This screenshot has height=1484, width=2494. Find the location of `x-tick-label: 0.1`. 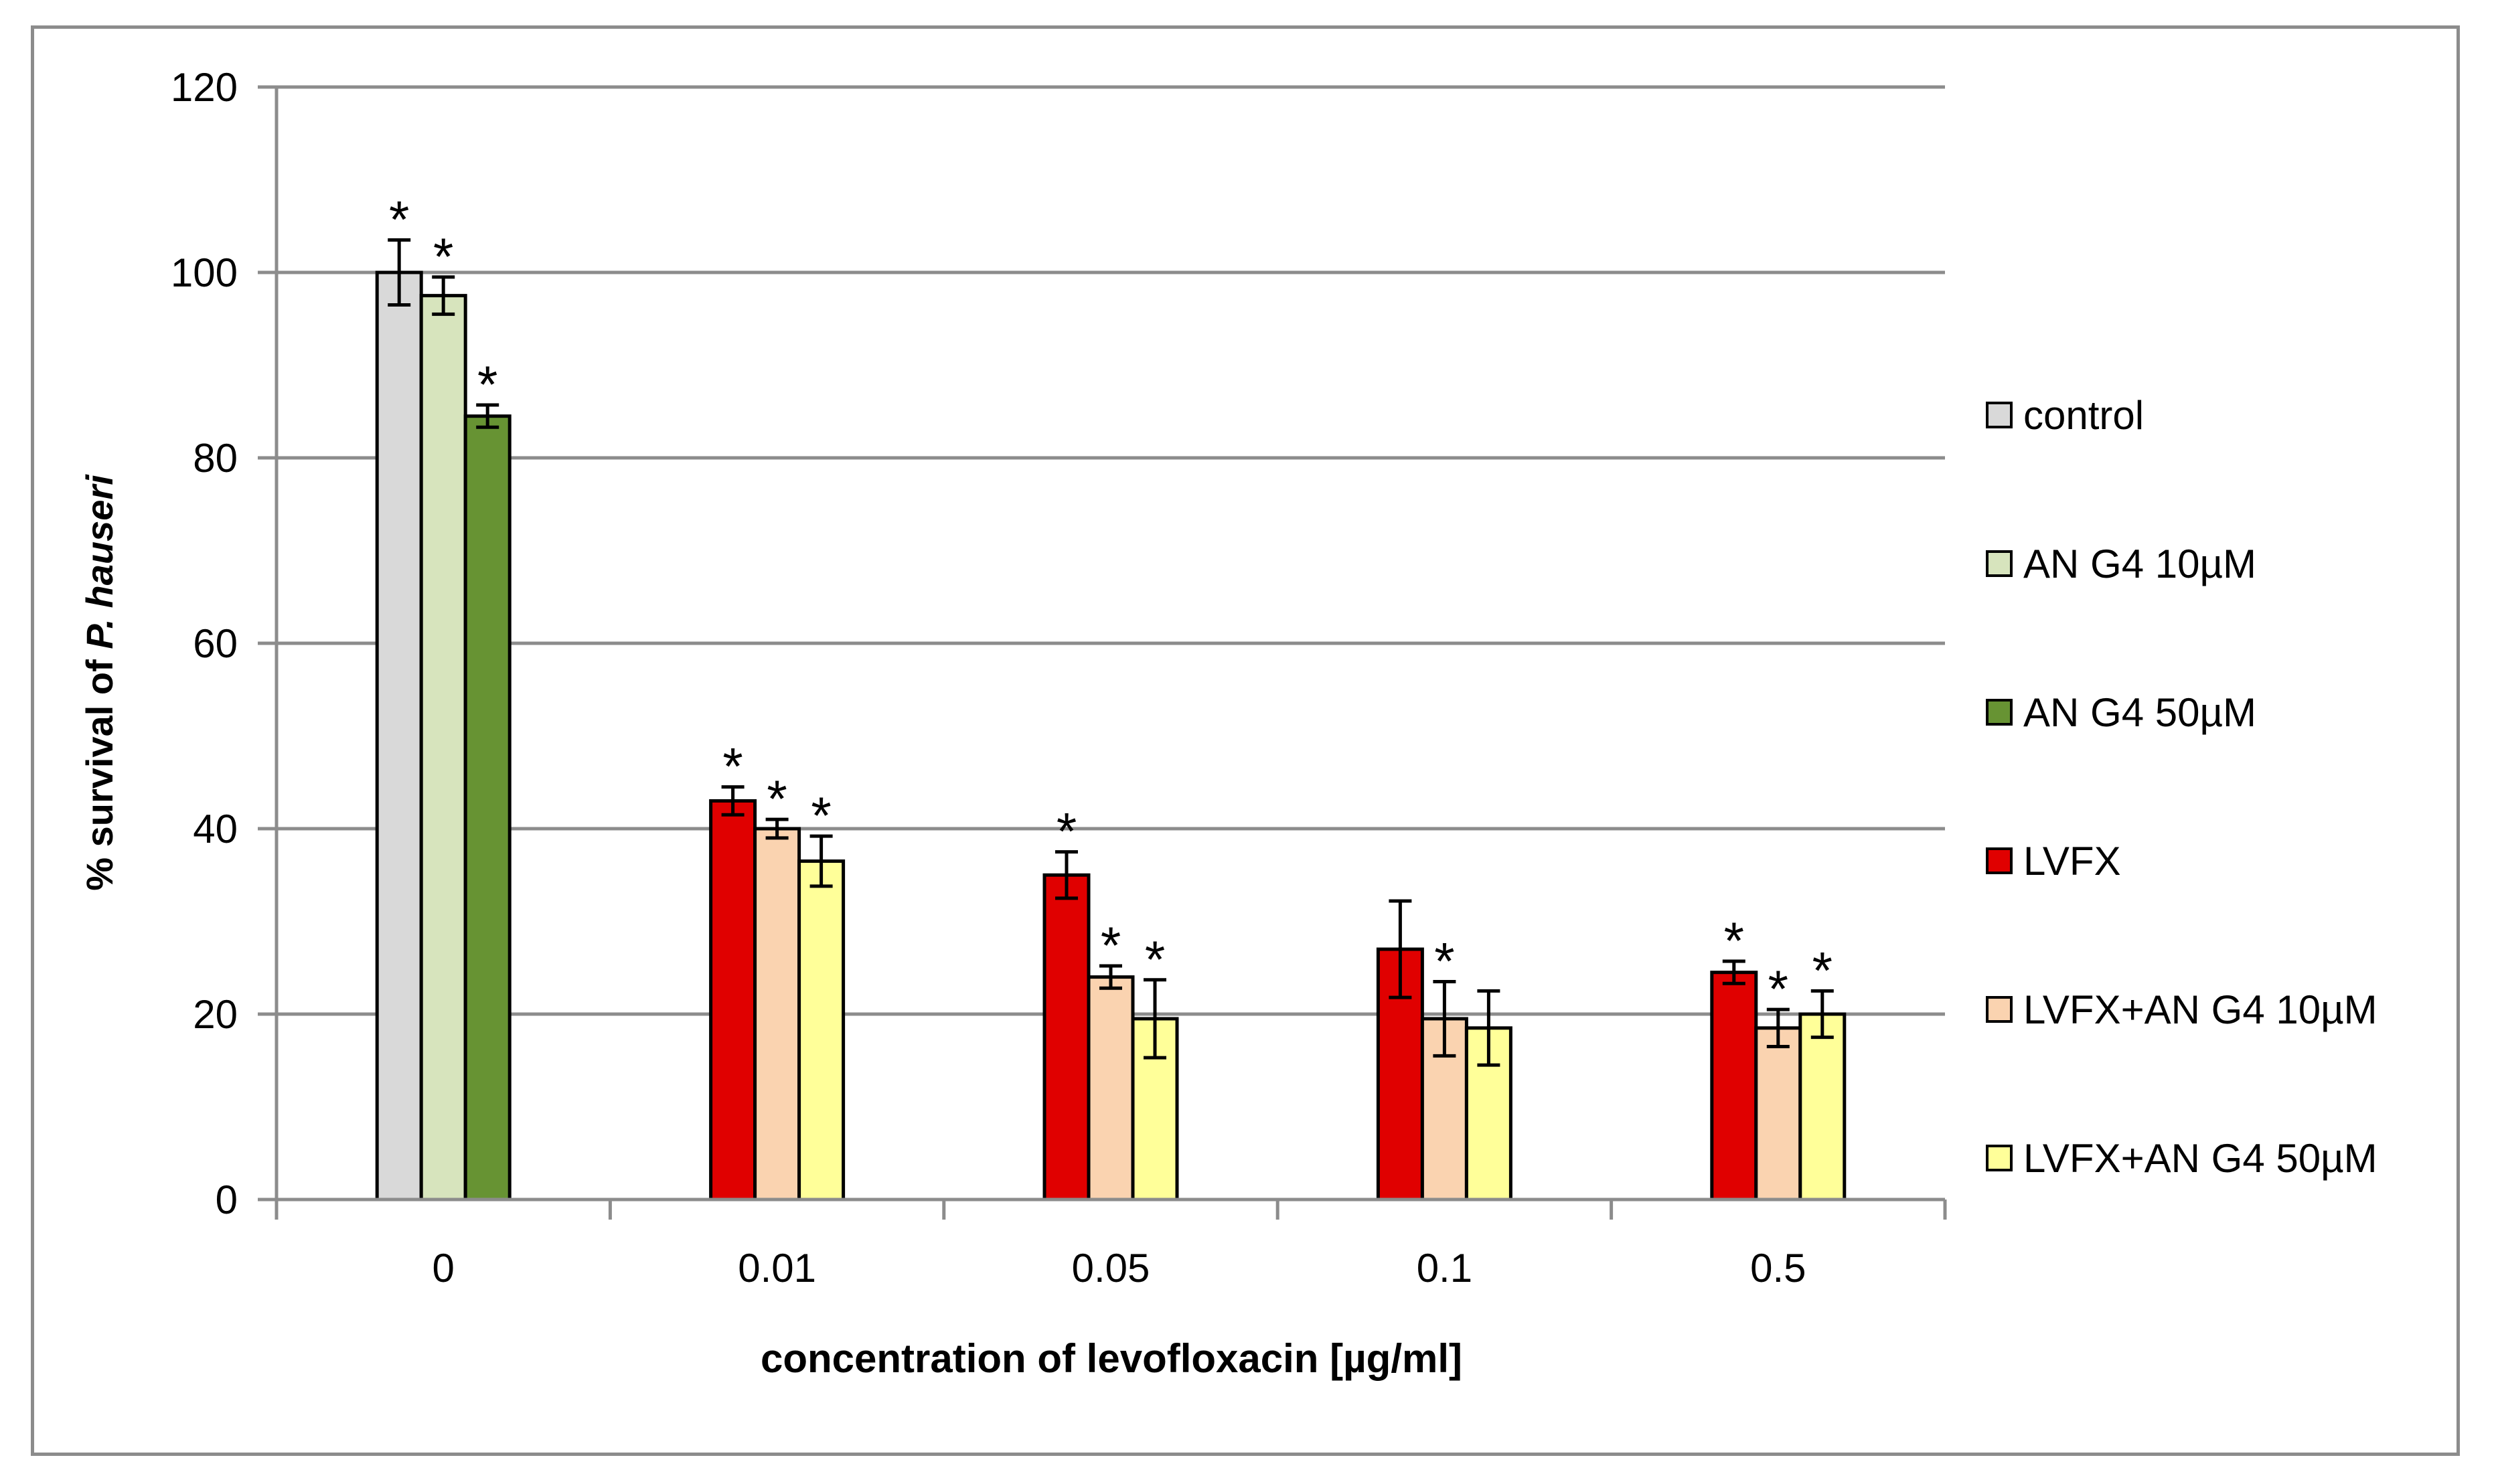

x-tick-label: 0.1 is located at coordinates (1444, 1269).